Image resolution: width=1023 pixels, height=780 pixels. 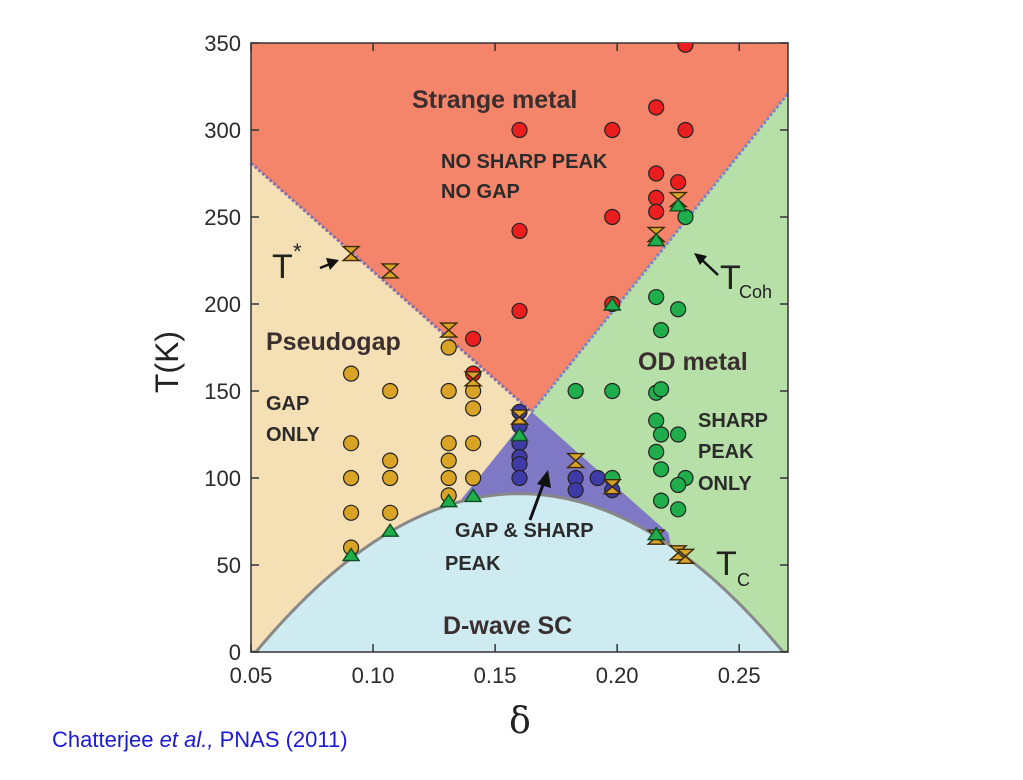 I want to click on tcoh-boundary, so click(x=659, y=252).